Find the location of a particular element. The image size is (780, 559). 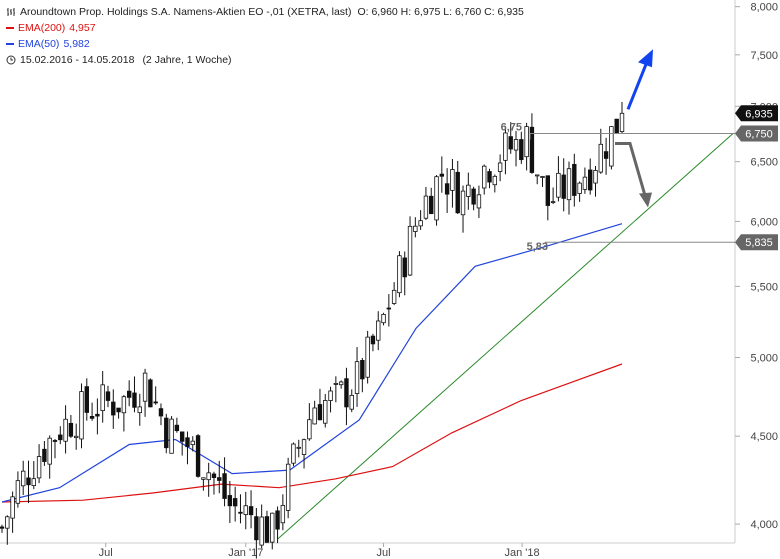

resistance-tag-bg is located at coordinates (756, 133).